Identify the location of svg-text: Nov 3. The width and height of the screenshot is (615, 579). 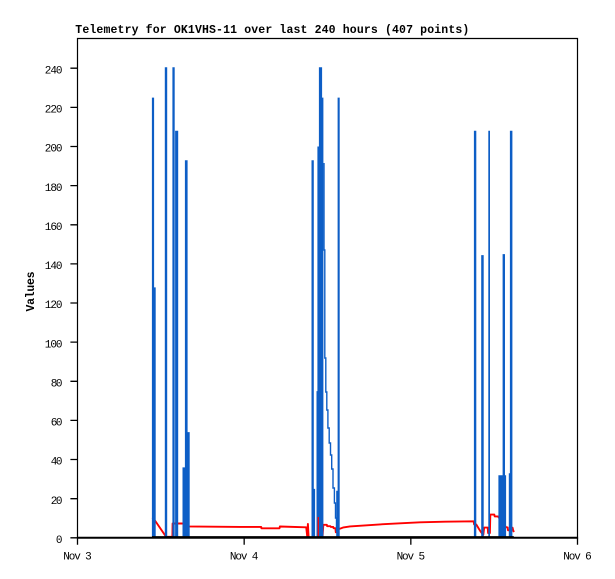
(77, 558).